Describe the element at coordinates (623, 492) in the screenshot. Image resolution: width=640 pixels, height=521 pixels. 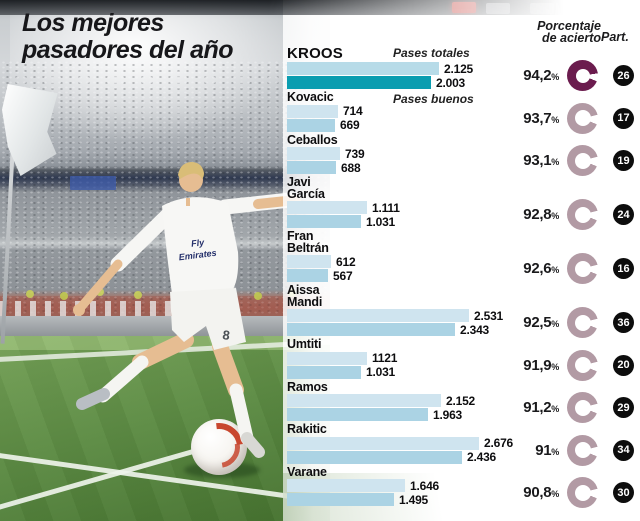
I see `participations-badge: 30` at that location.